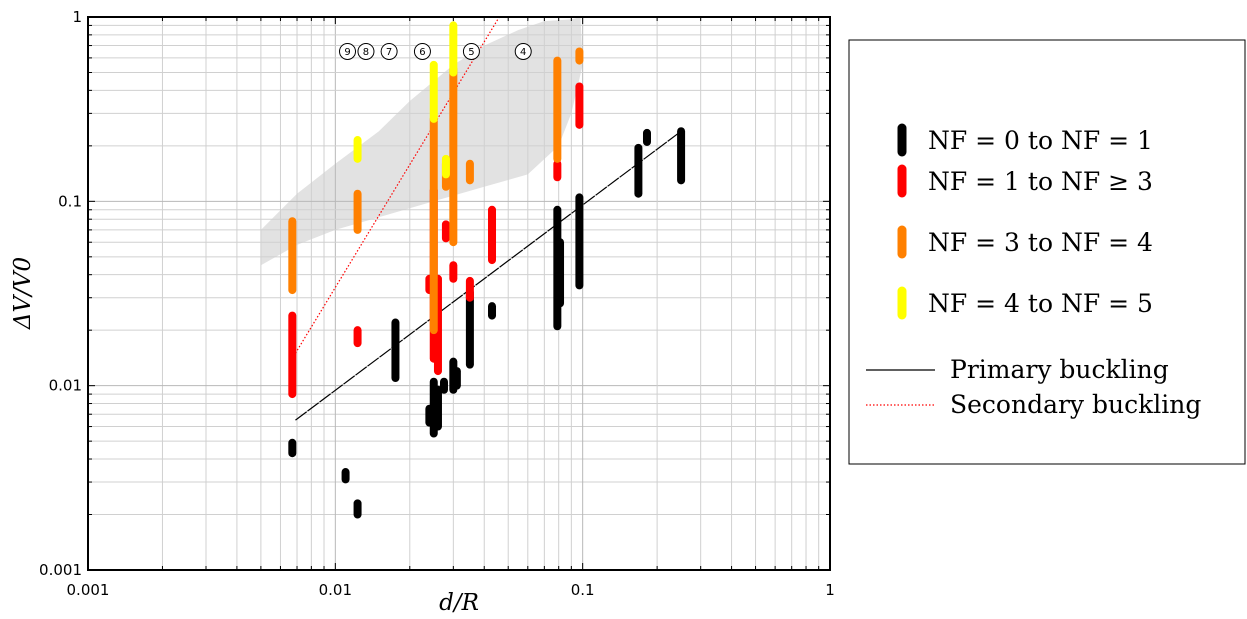 Image resolution: width=1247 pixels, height=619 pixels. I want to click on x-tick-label: 0.001, so click(88, 590).